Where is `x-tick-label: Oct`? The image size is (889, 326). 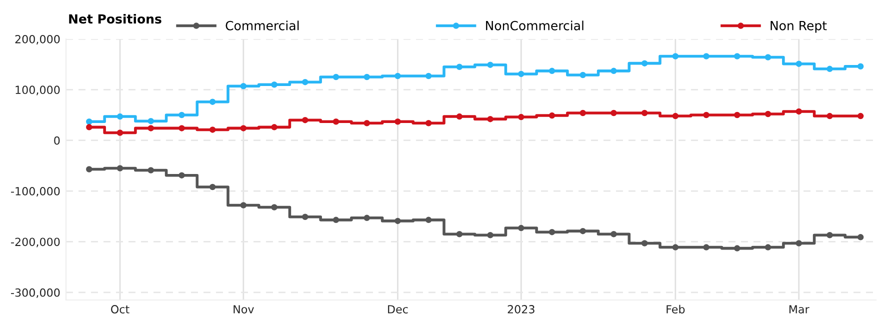
x-tick-label: Oct is located at coordinates (120, 309).